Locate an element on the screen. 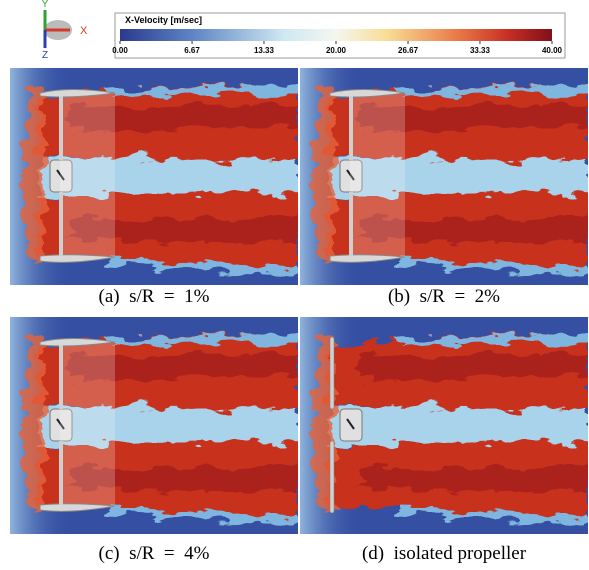 The image size is (589, 570). colorbar-title: X-Velocity [m/sec] is located at coordinates (163, 20).